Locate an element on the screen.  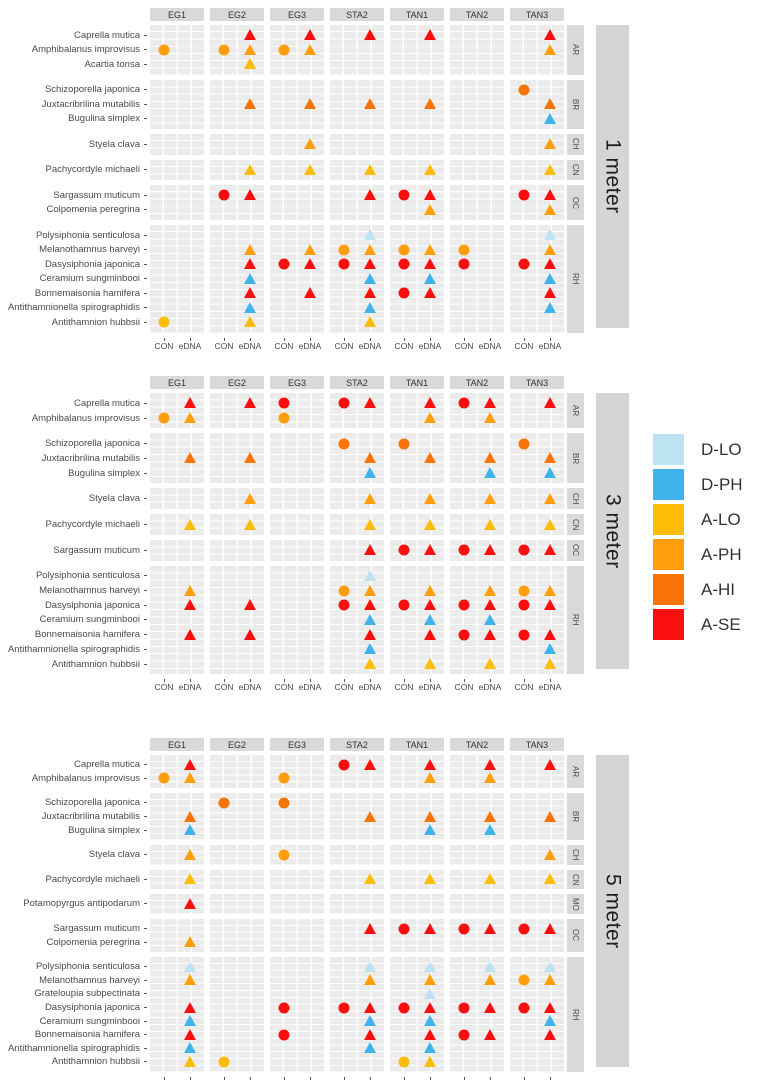
species-label: Sargassum muticum is located at coordinates (96, 195).